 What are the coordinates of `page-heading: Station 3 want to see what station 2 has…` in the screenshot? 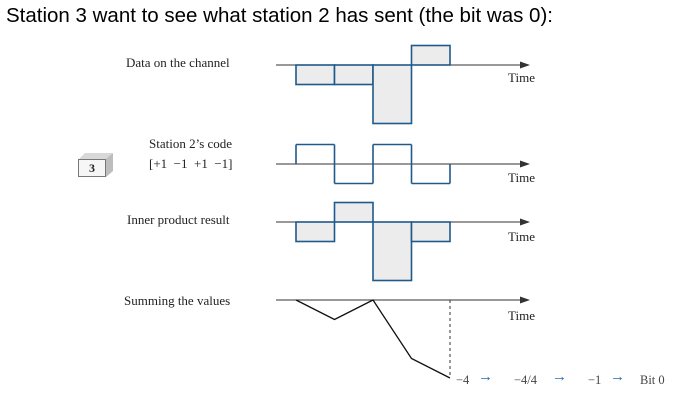 It's located at (279, 15).